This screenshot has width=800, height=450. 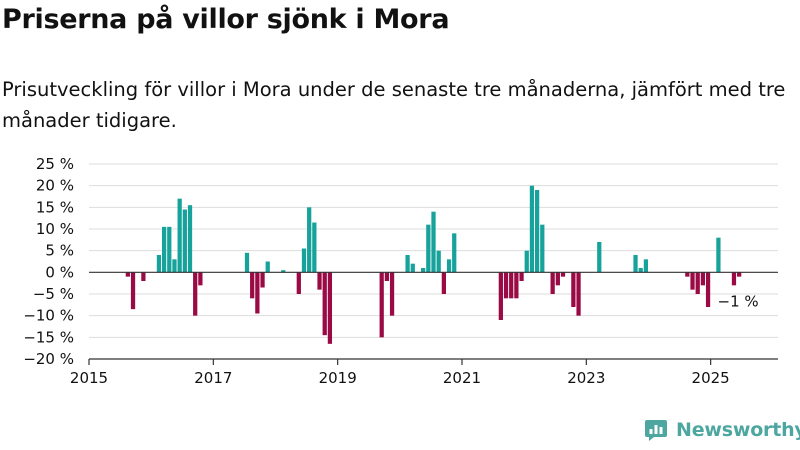 What do you see at coordinates (59, 272) in the screenshot?
I see `y-tick-label: 0 %` at bounding box center [59, 272].